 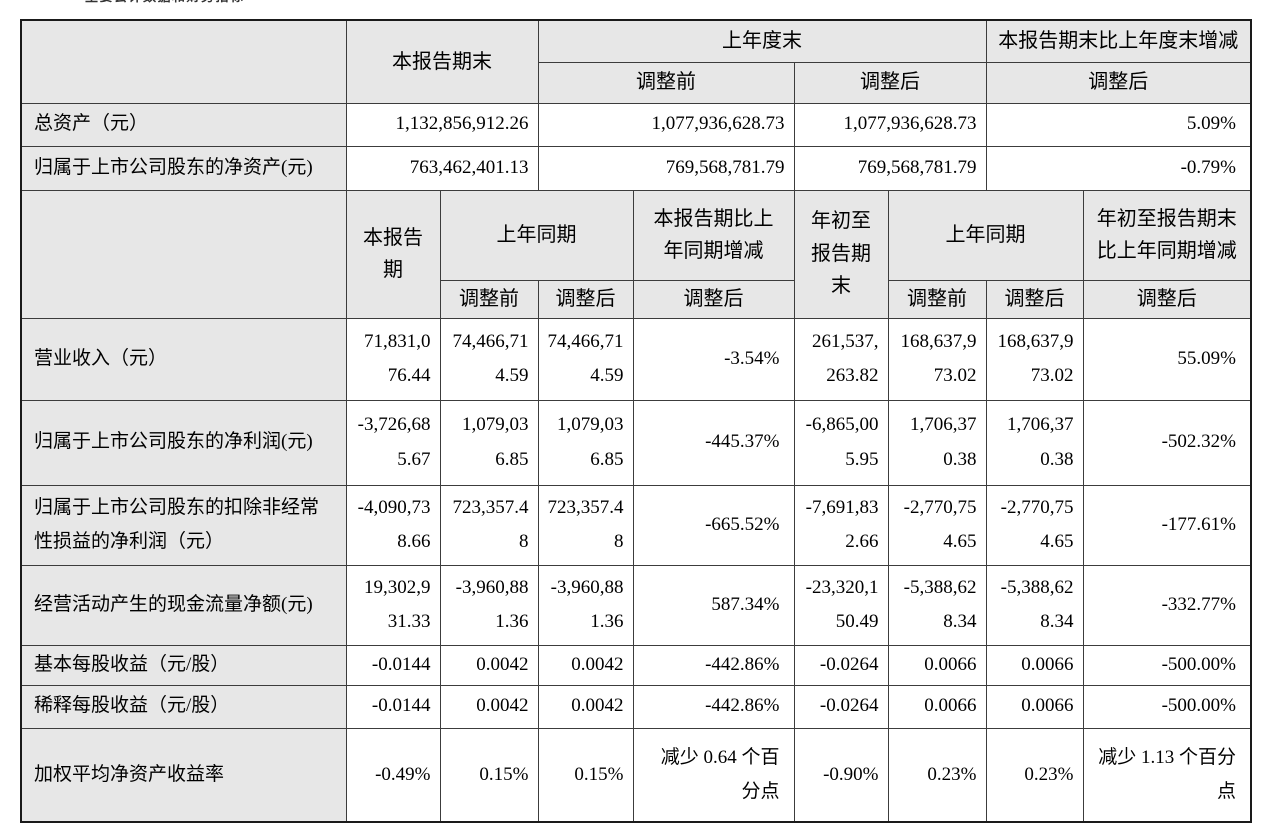 What do you see at coordinates (393, 525) in the screenshot?
I see `cell-current-period: -4,090,738.66` at bounding box center [393, 525].